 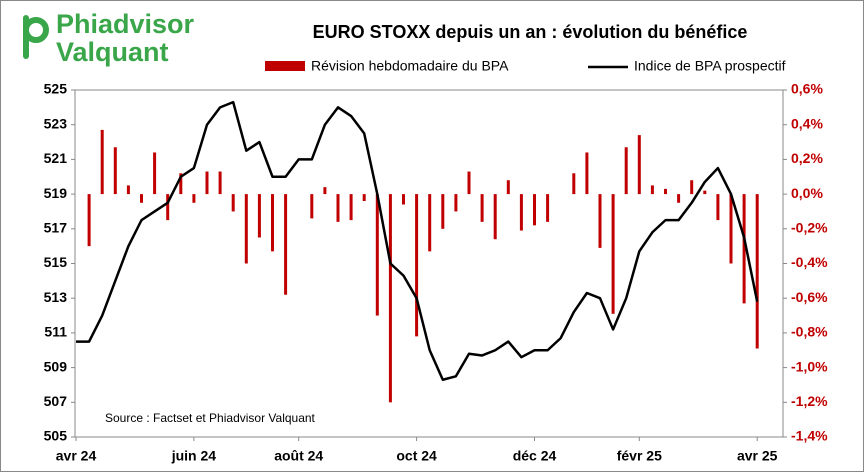 I want to click on y-tick-label: 525, so click(x=56, y=89).